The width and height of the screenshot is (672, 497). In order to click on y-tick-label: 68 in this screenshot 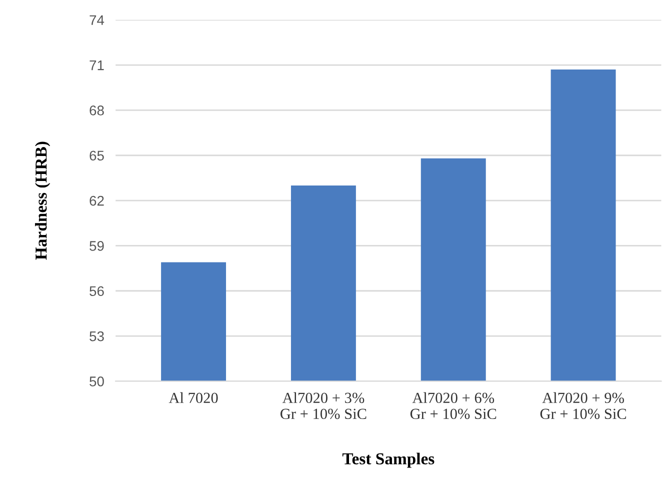, I will do `click(97, 111)`.